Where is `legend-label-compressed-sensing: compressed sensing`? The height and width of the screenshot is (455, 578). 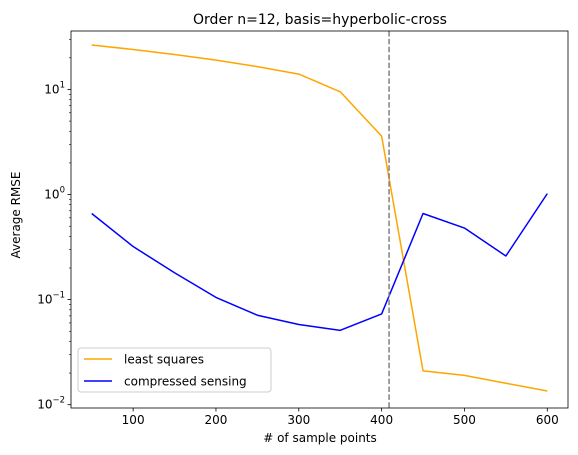
legend-label-compressed-sensing: compressed sensing is located at coordinates (185, 382).